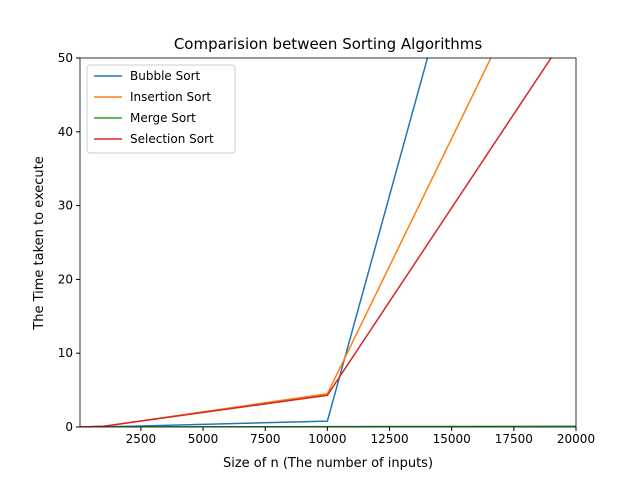 This screenshot has width=640, height=480. What do you see at coordinates (165, 76) in the screenshot?
I see `legend-label: Bubble Sort` at bounding box center [165, 76].